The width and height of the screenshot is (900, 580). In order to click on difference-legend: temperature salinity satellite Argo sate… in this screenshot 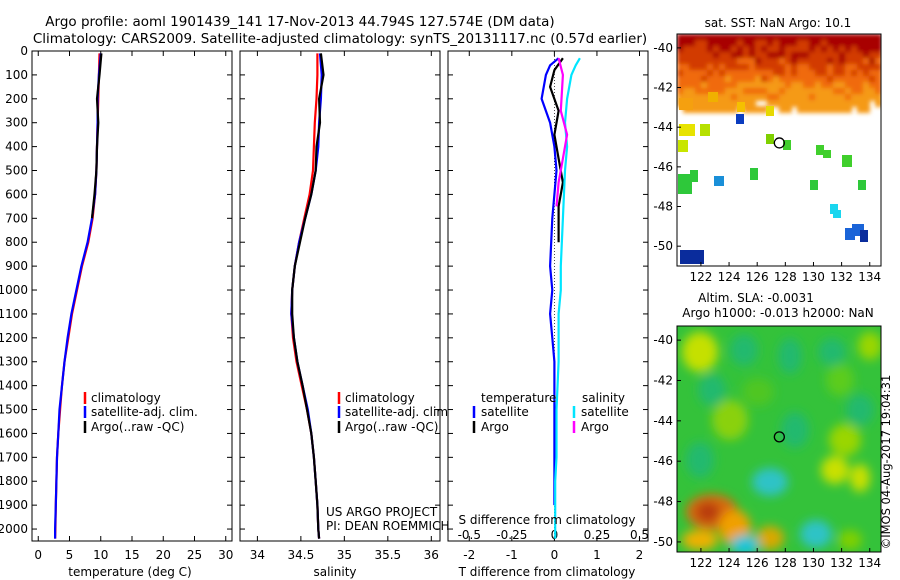, I will do `click(550, 412)`.